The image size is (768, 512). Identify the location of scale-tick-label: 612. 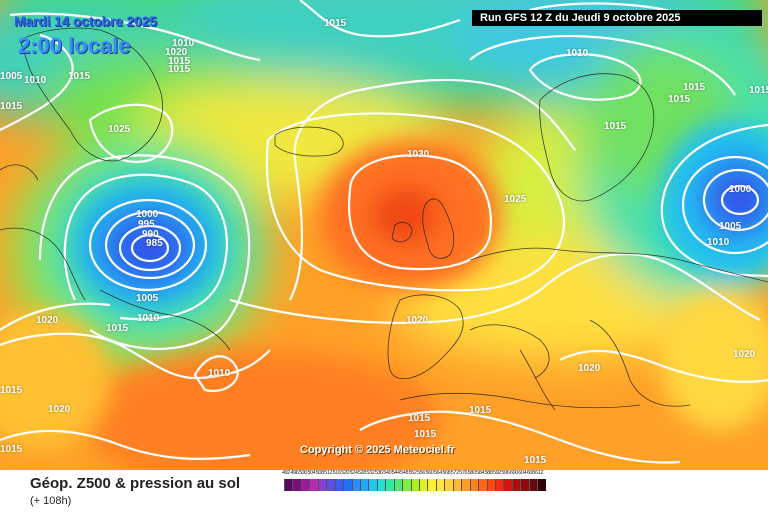
(539, 473).